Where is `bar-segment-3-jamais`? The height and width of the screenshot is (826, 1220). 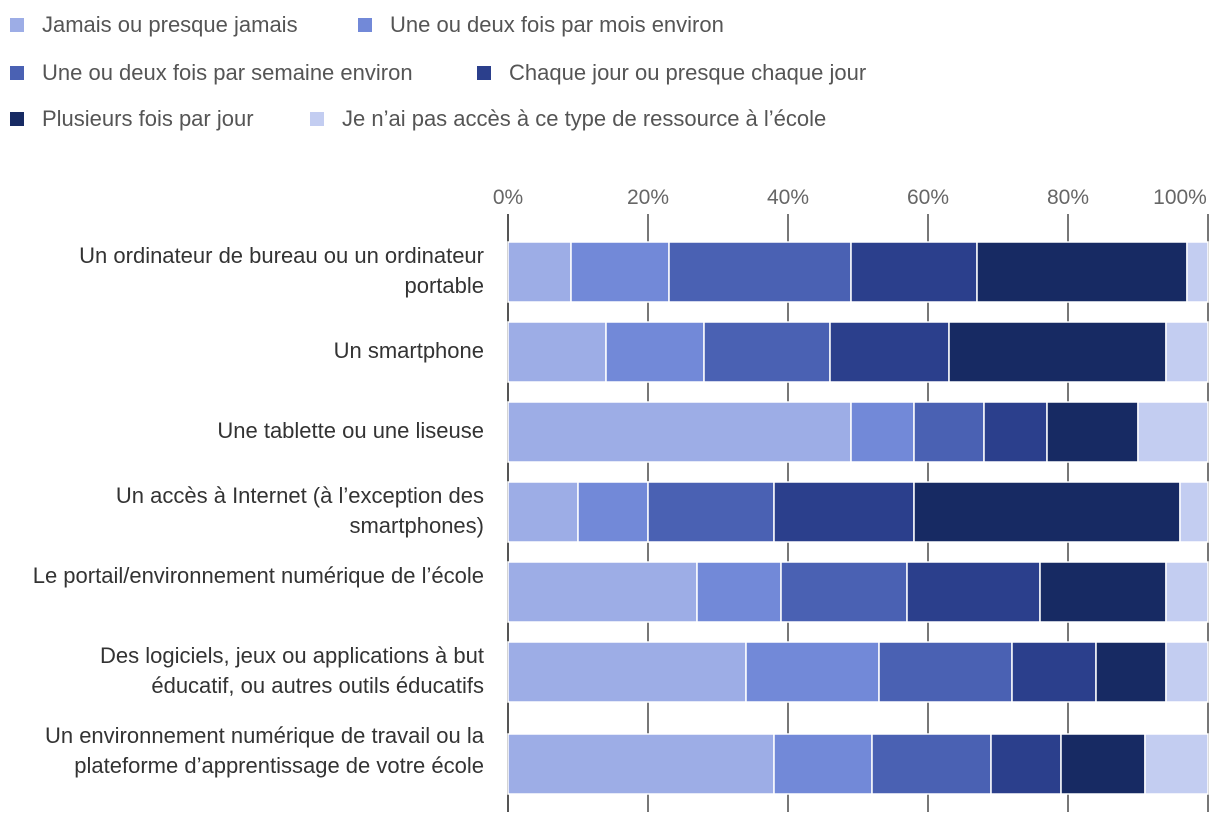
bar-segment-3-jamais is located at coordinates (543, 512).